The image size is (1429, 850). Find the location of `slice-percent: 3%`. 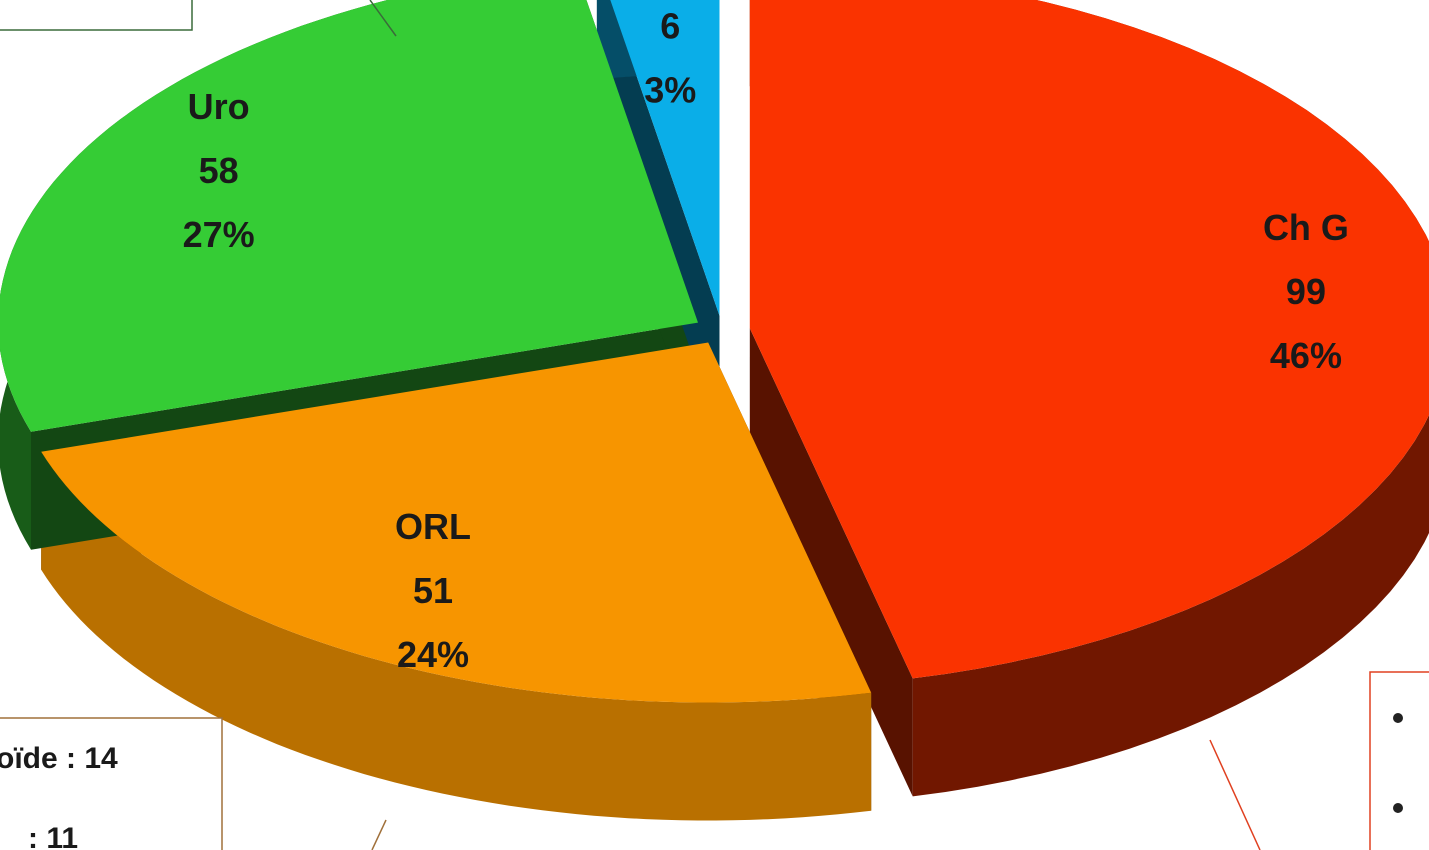

slice-percent: 3% is located at coordinates (670, 89).